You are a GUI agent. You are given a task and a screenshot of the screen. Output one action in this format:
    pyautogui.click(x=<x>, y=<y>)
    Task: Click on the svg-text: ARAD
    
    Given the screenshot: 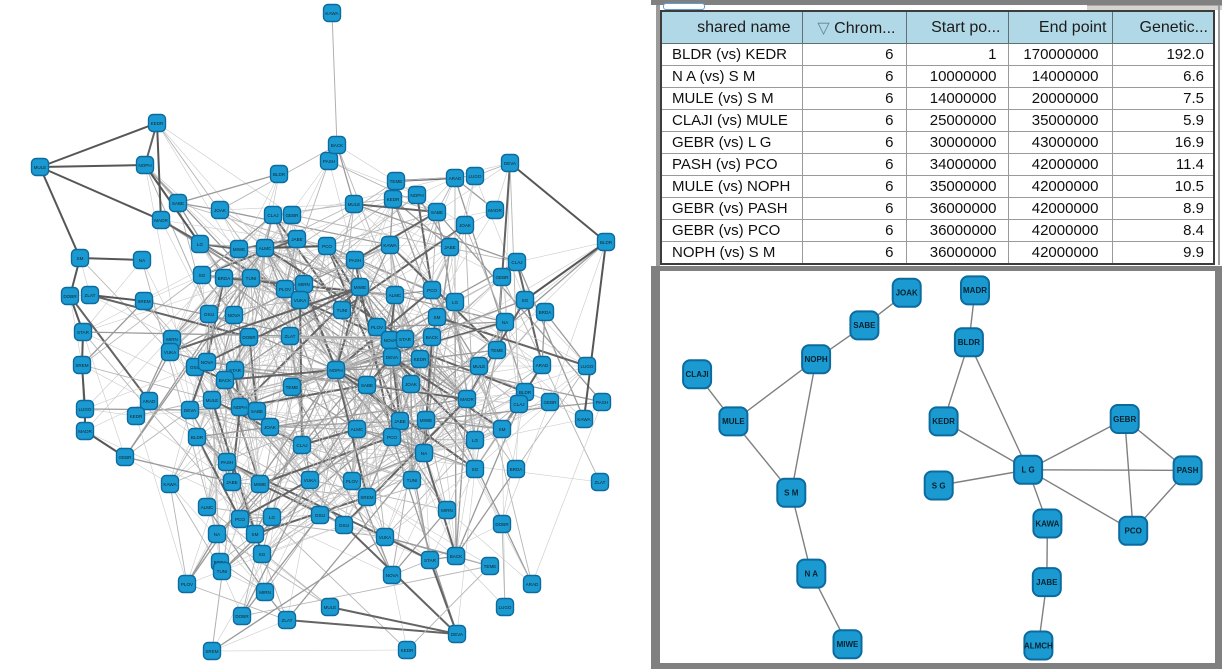 What is the action you would take?
    pyautogui.click(x=532, y=584)
    